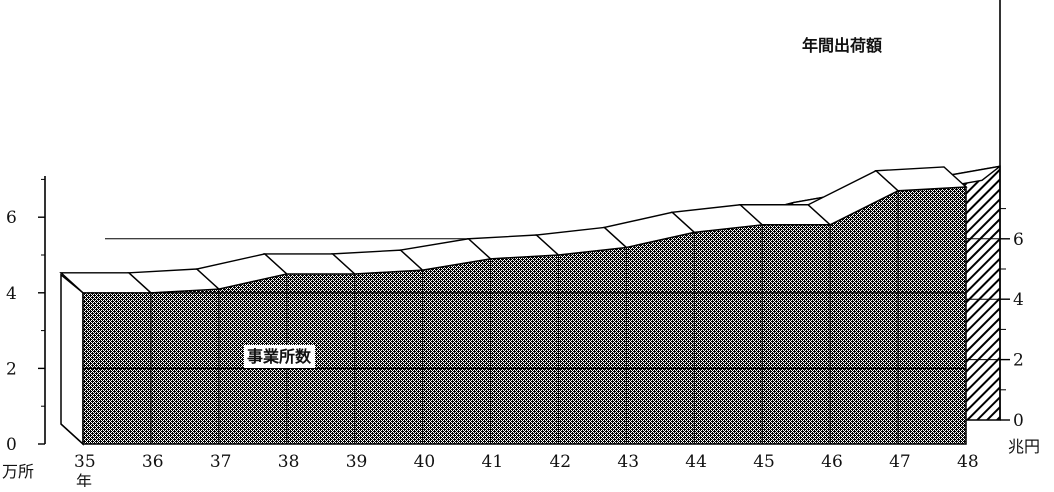 Image resolution: width=1054 pixels, height=492 pixels. Describe the element at coordinates (11, 369) in the screenshot. I see `y-left-tick-label: 2` at that location.